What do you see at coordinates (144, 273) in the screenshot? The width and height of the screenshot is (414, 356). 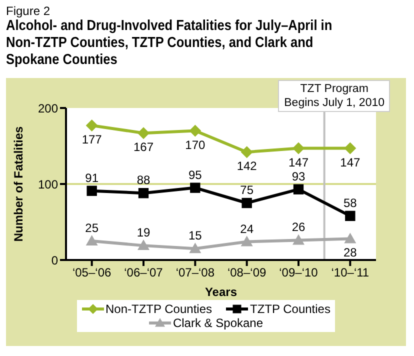 I see `x-tick-label: ‘06–‘07` at bounding box center [144, 273].